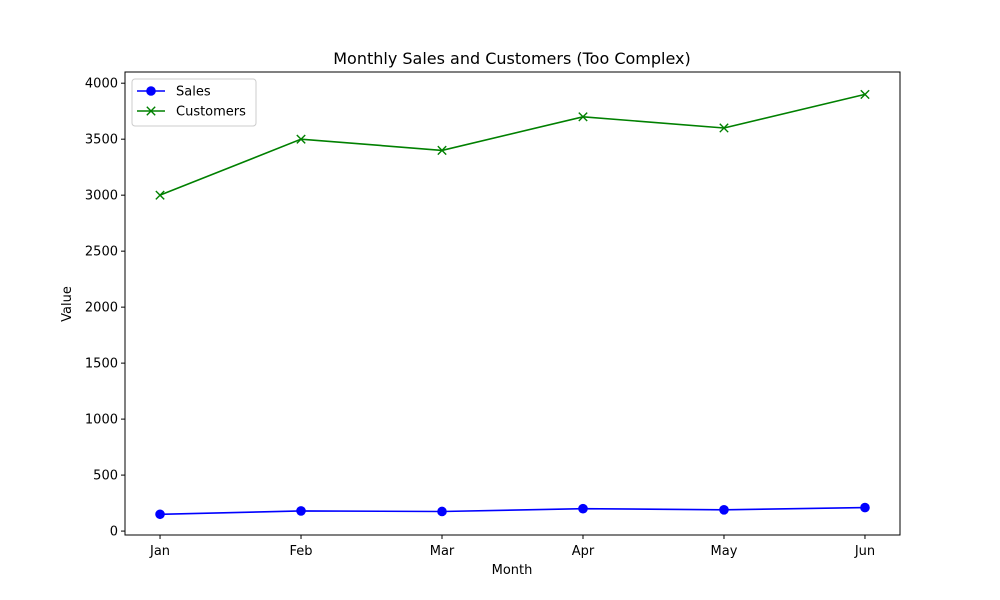 The image size is (1000, 600). Describe the element at coordinates (159, 551) in the screenshot. I see `x-tick-label-0: Jan` at that location.